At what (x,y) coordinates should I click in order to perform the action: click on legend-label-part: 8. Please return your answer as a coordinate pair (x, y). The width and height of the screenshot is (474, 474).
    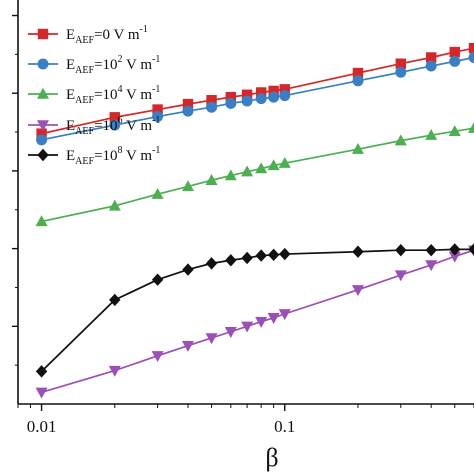
    Looking at the image, I should click on (120, 150).